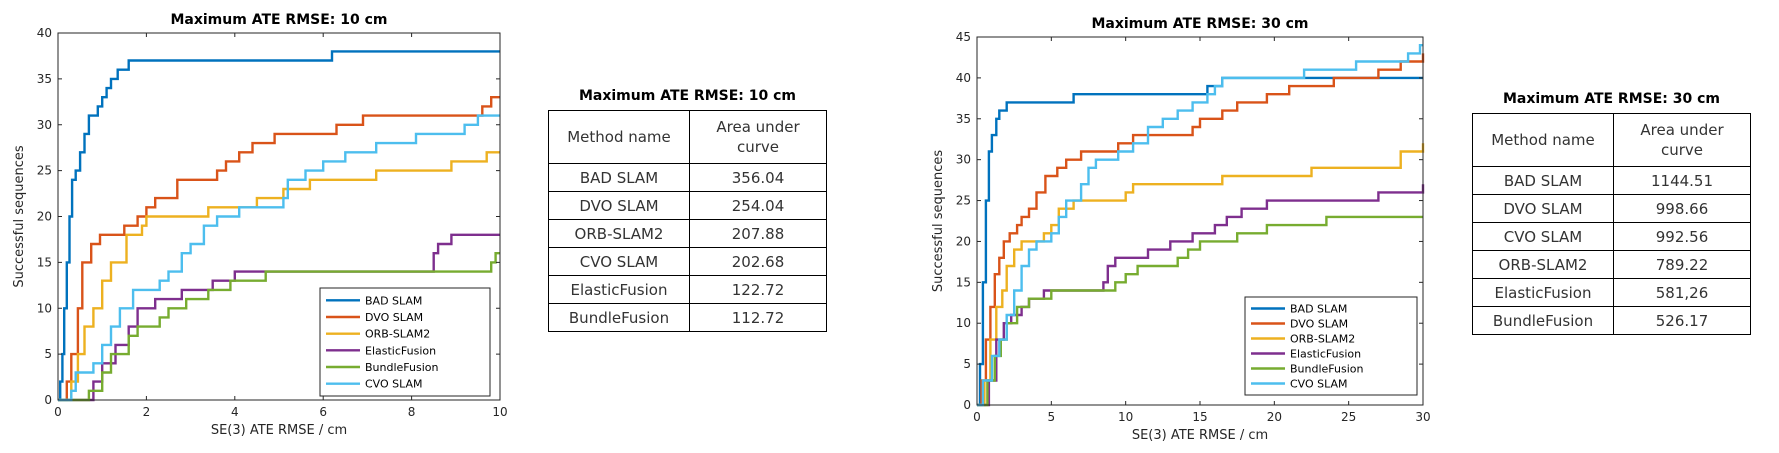 The width and height of the screenshot is (1779, 453). Describe the element at coordinates (147, 412) in the screenshot. I see `x-tick-label: 2` at that location.